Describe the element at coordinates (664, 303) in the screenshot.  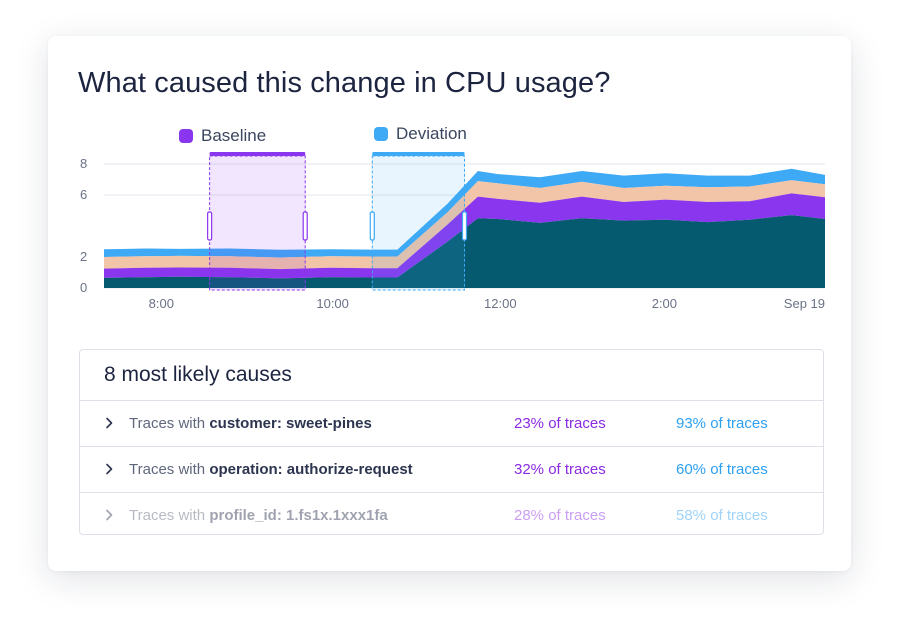
I see `x-tick-label: 2:00` at that location.